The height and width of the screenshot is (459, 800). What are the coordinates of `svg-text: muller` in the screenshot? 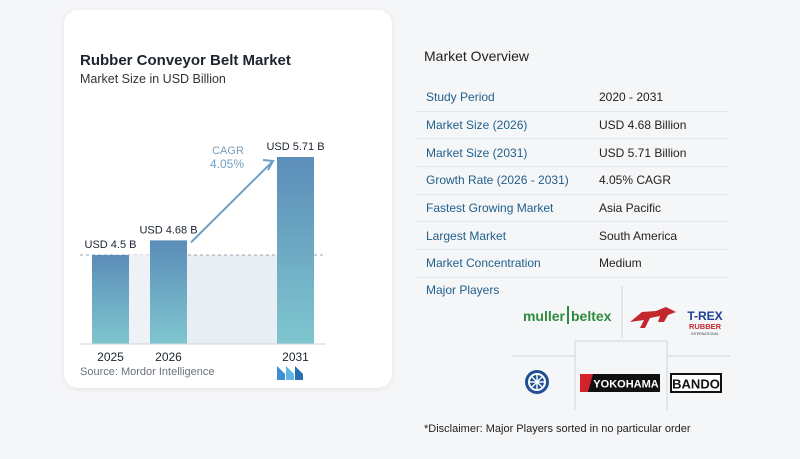 It's located at (544, 316).